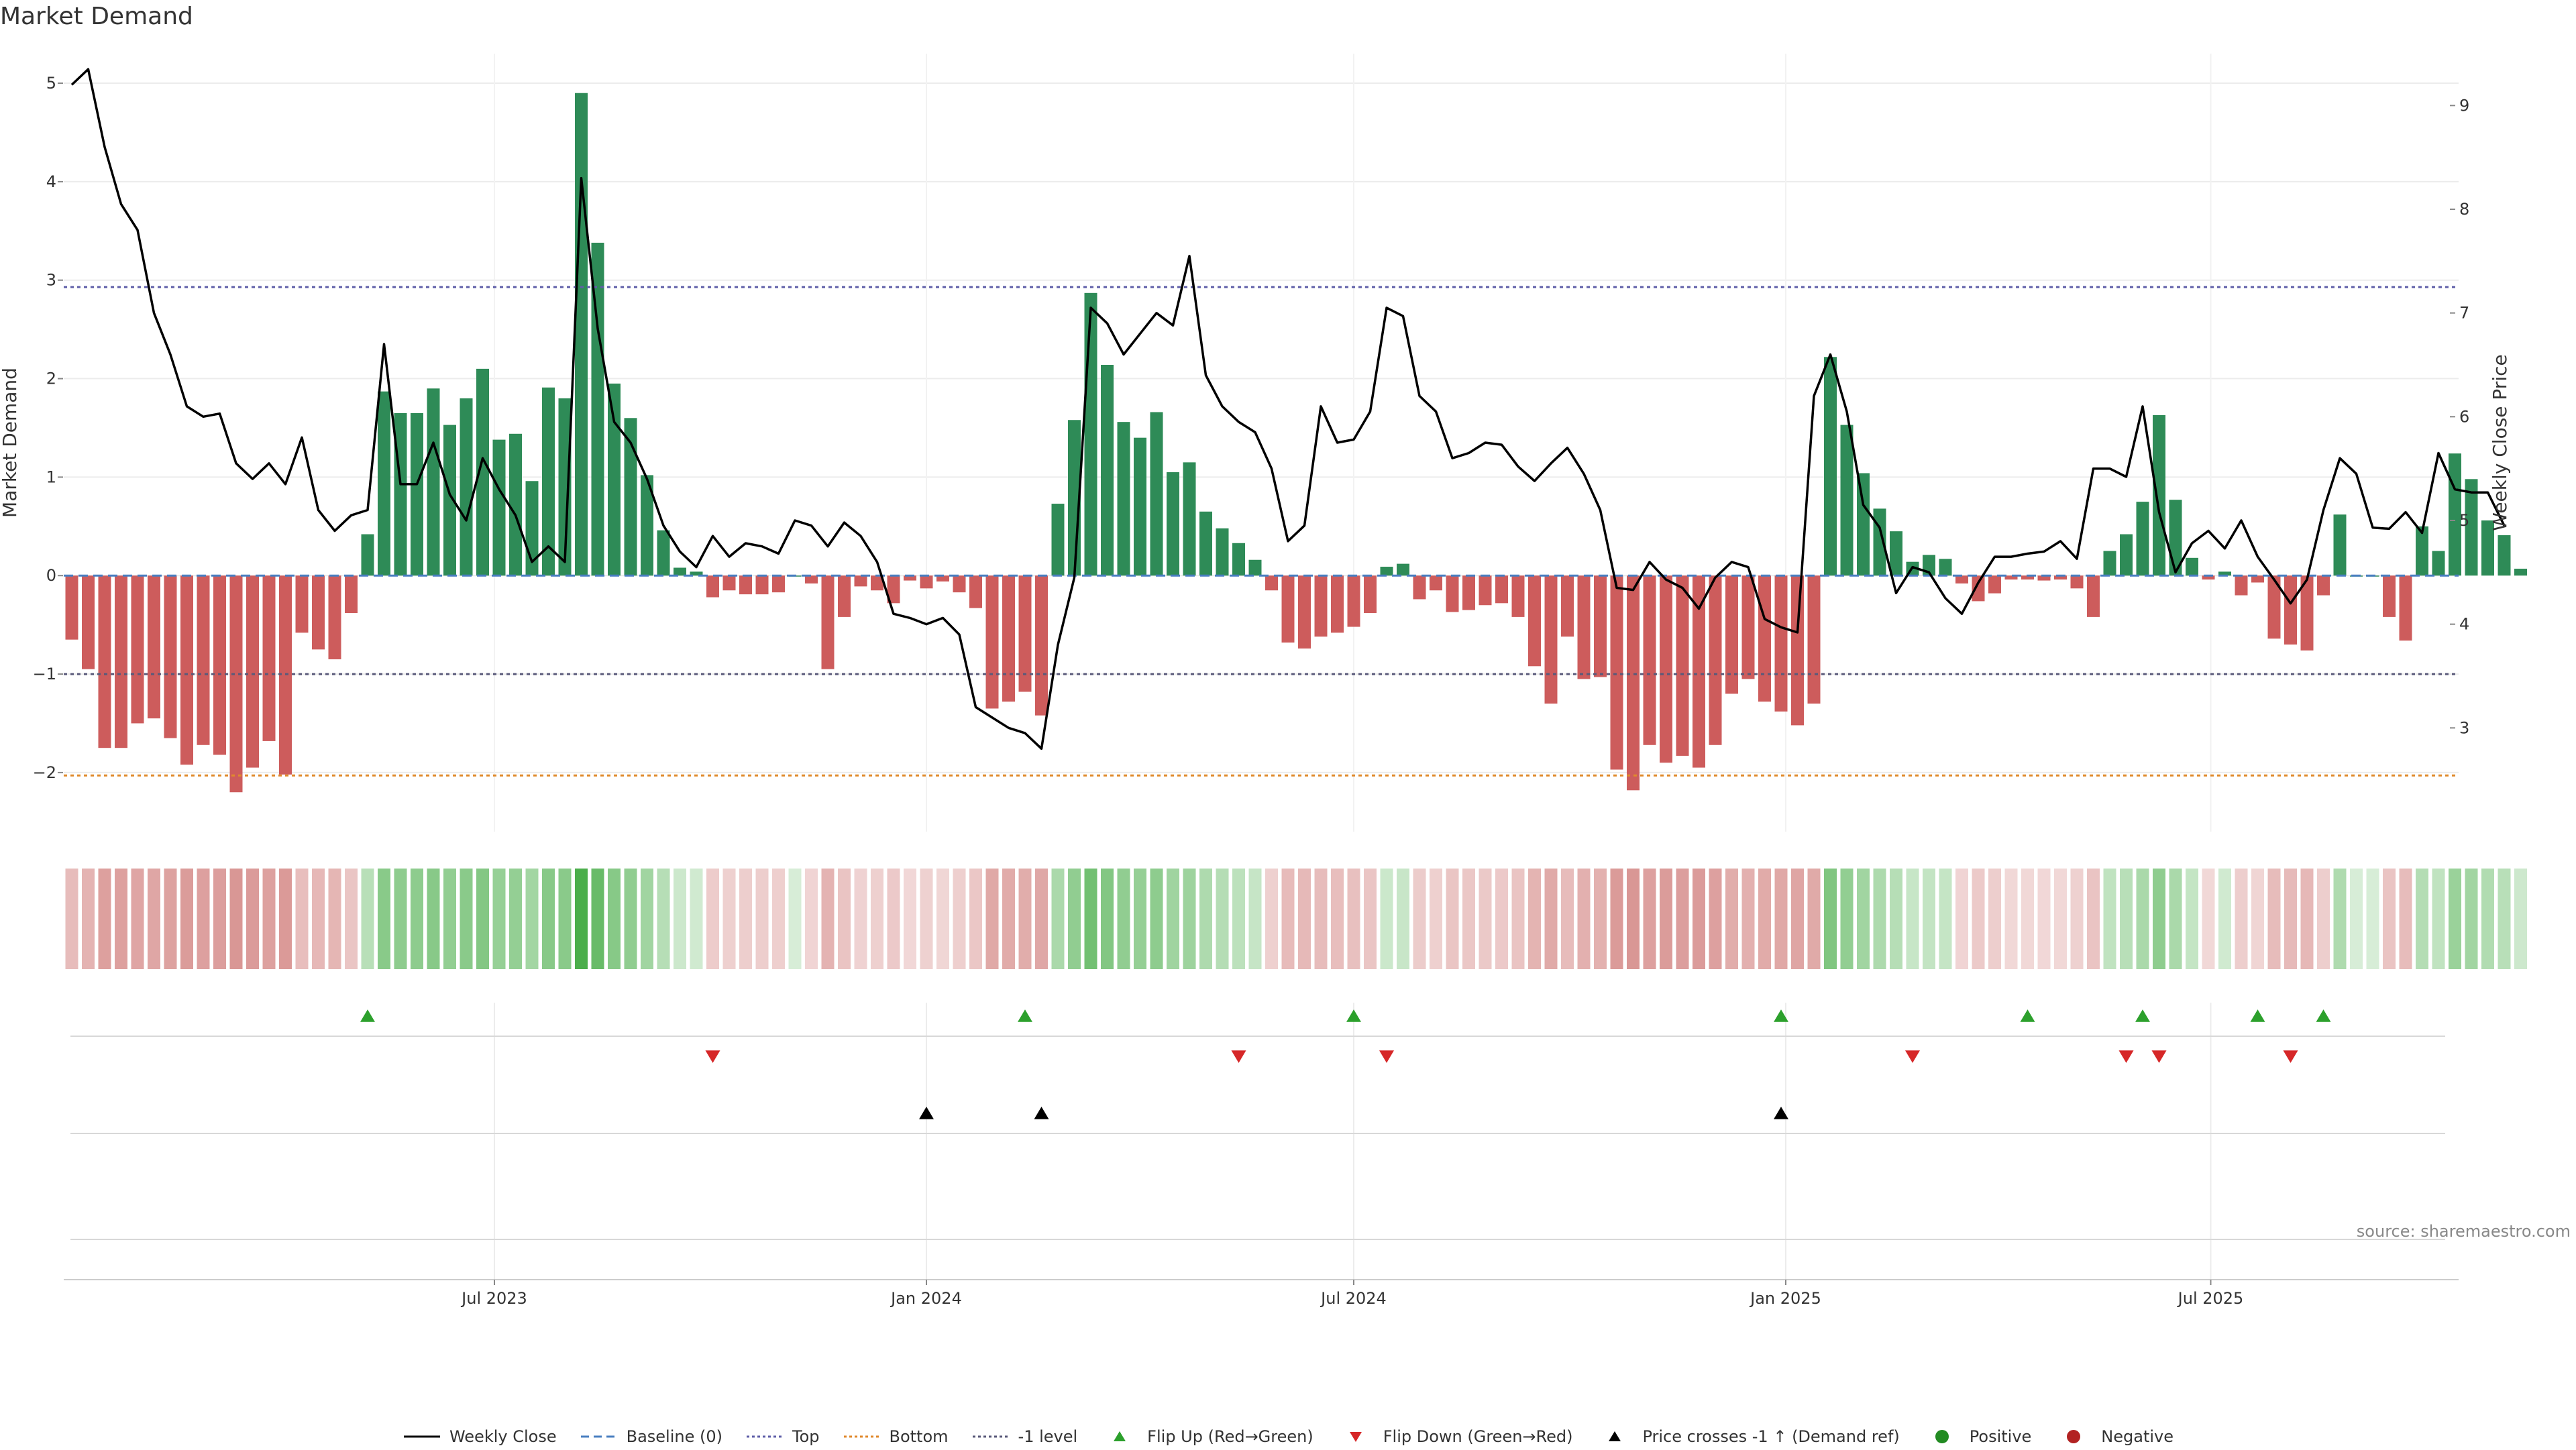  Describe the element at coordinates (2257, 1015) in the screenshot. I see `flip-up-marker` at that location.